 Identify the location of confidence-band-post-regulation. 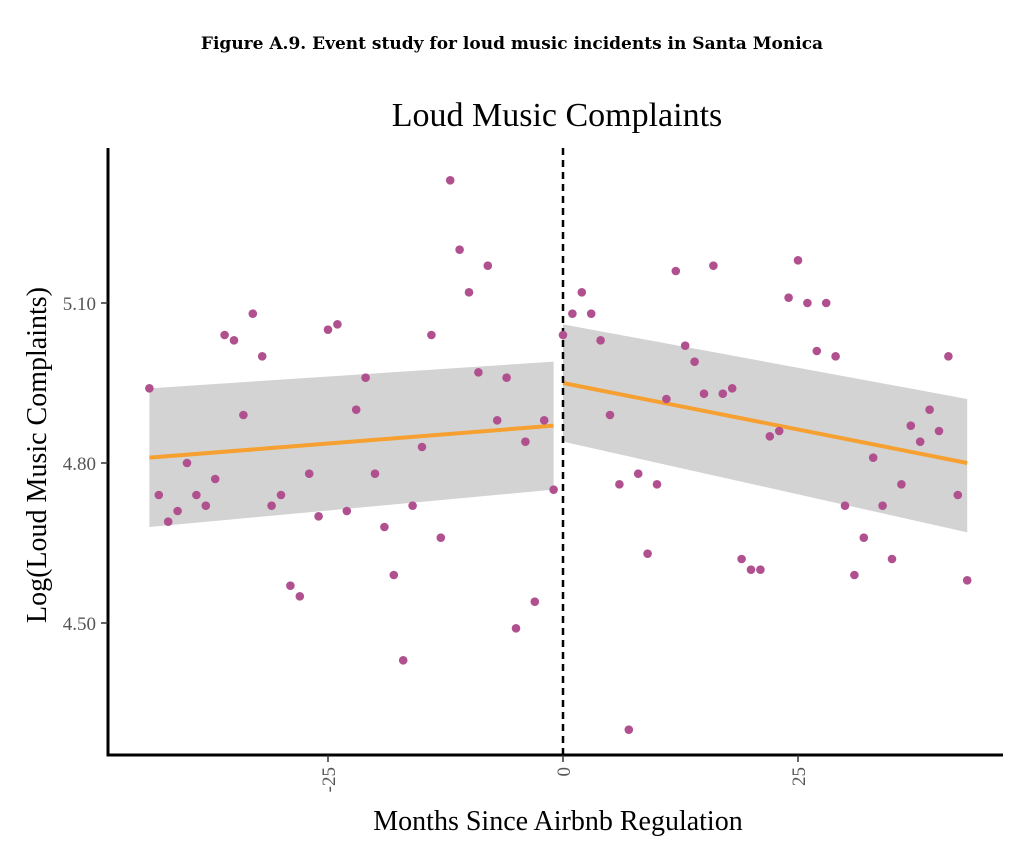
(765, 428).